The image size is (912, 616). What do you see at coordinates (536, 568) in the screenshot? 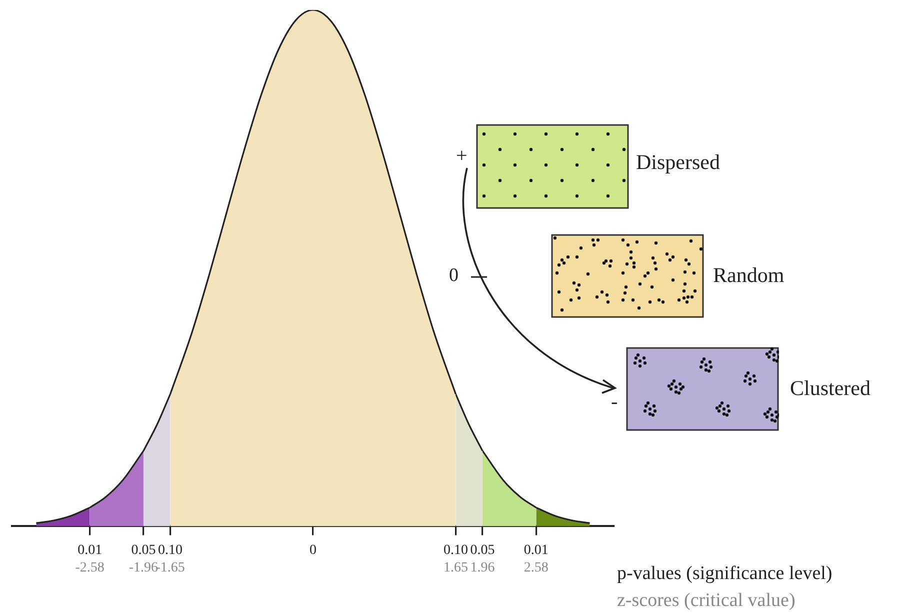
I see `x-tick-label: 2.58` at bounding box center [536, 568].